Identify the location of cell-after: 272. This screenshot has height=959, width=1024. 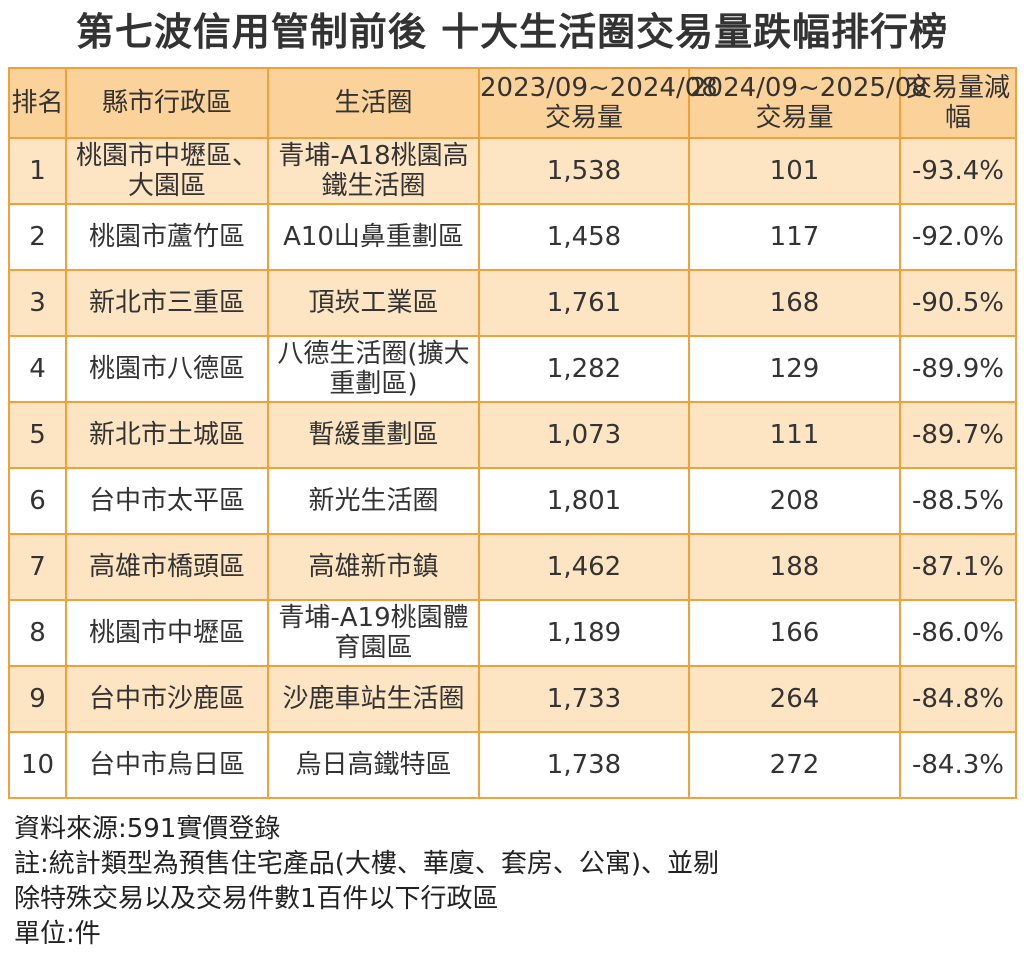
(794, 765).